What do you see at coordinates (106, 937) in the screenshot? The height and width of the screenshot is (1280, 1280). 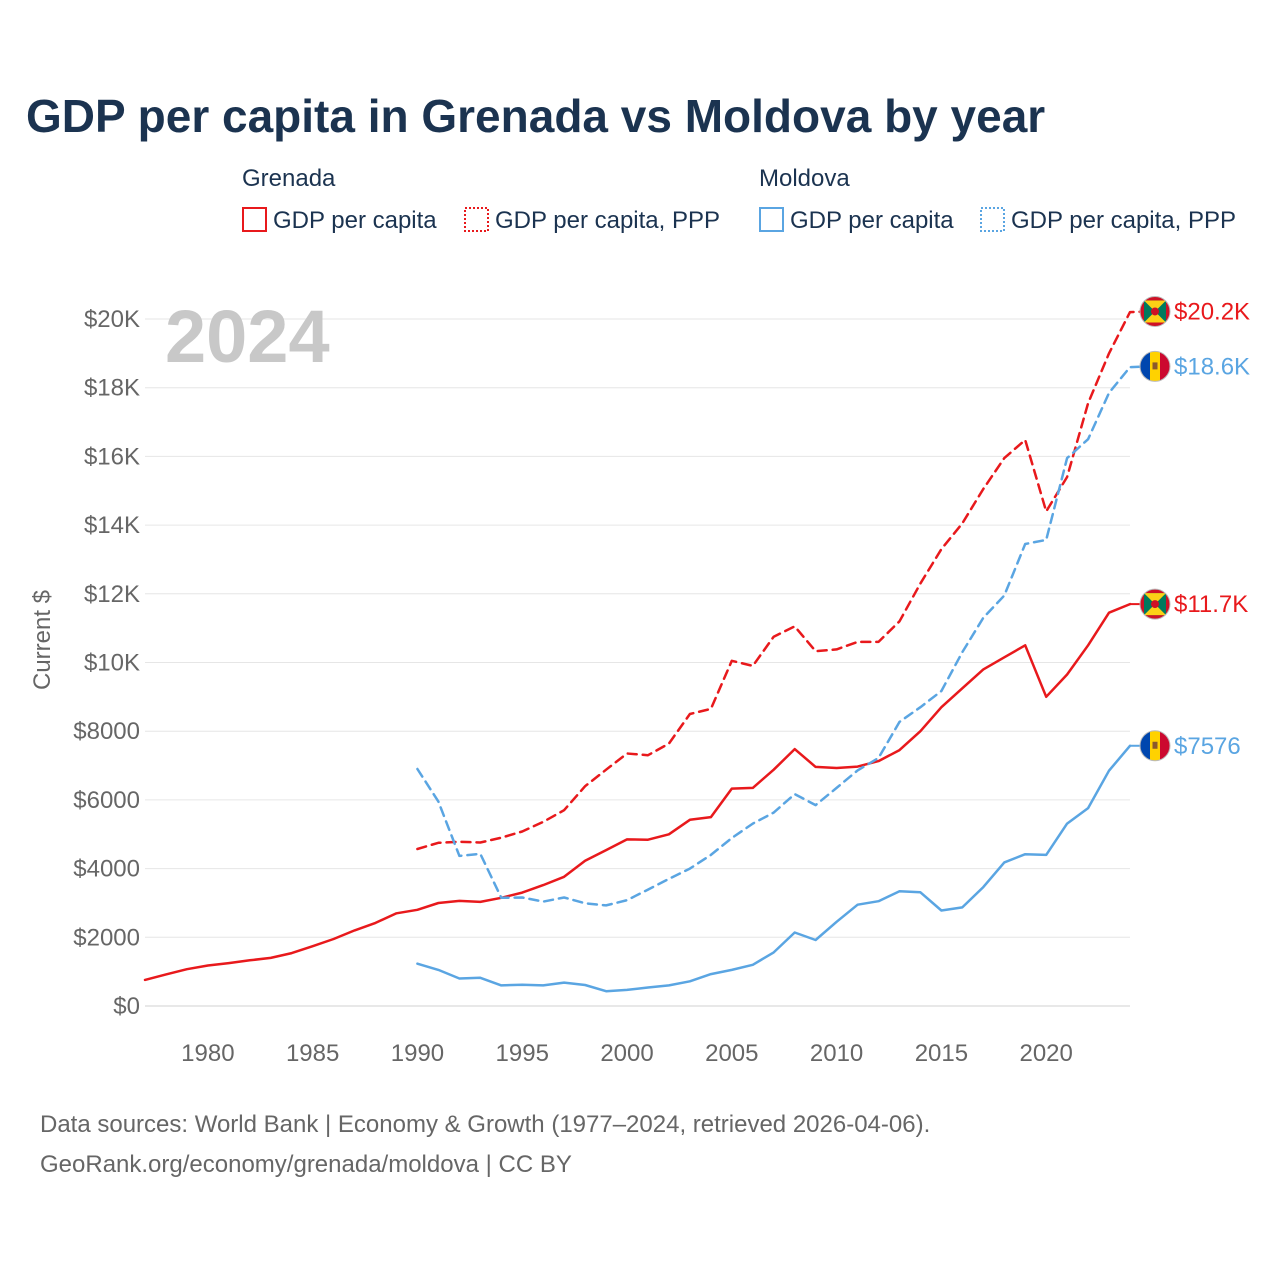 I see `y-tick-label: $2000` at bounding box center [106, 937].